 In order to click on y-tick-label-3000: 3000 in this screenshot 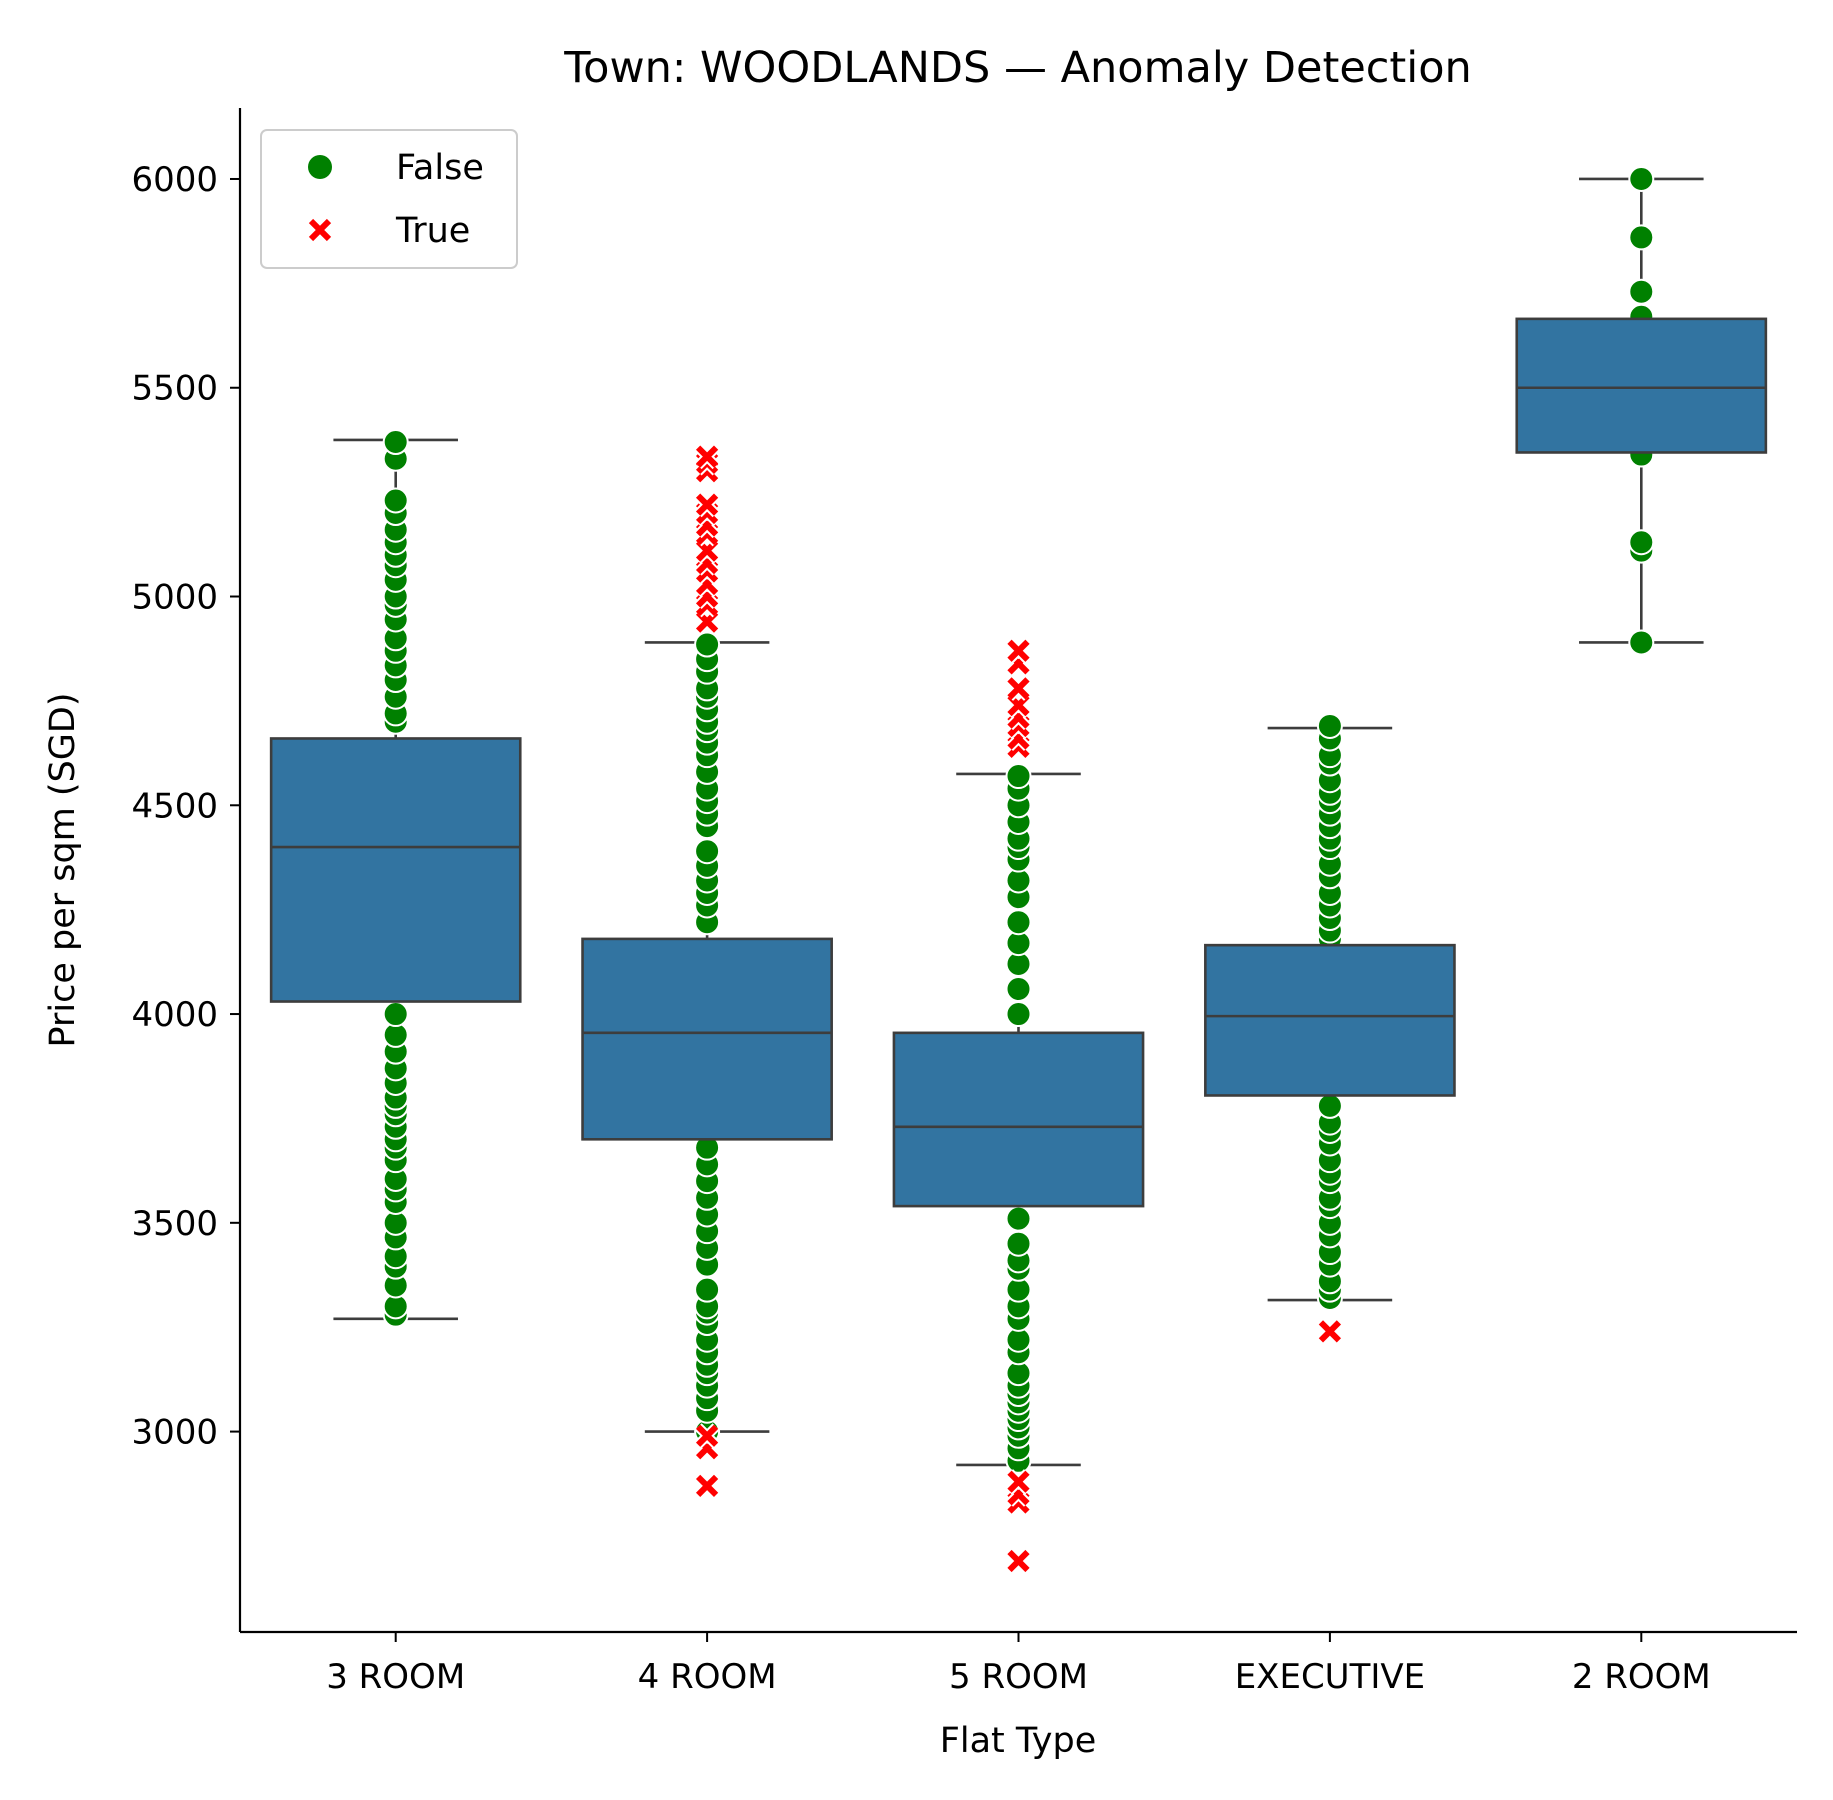, I will do `click(174, 1433)`.